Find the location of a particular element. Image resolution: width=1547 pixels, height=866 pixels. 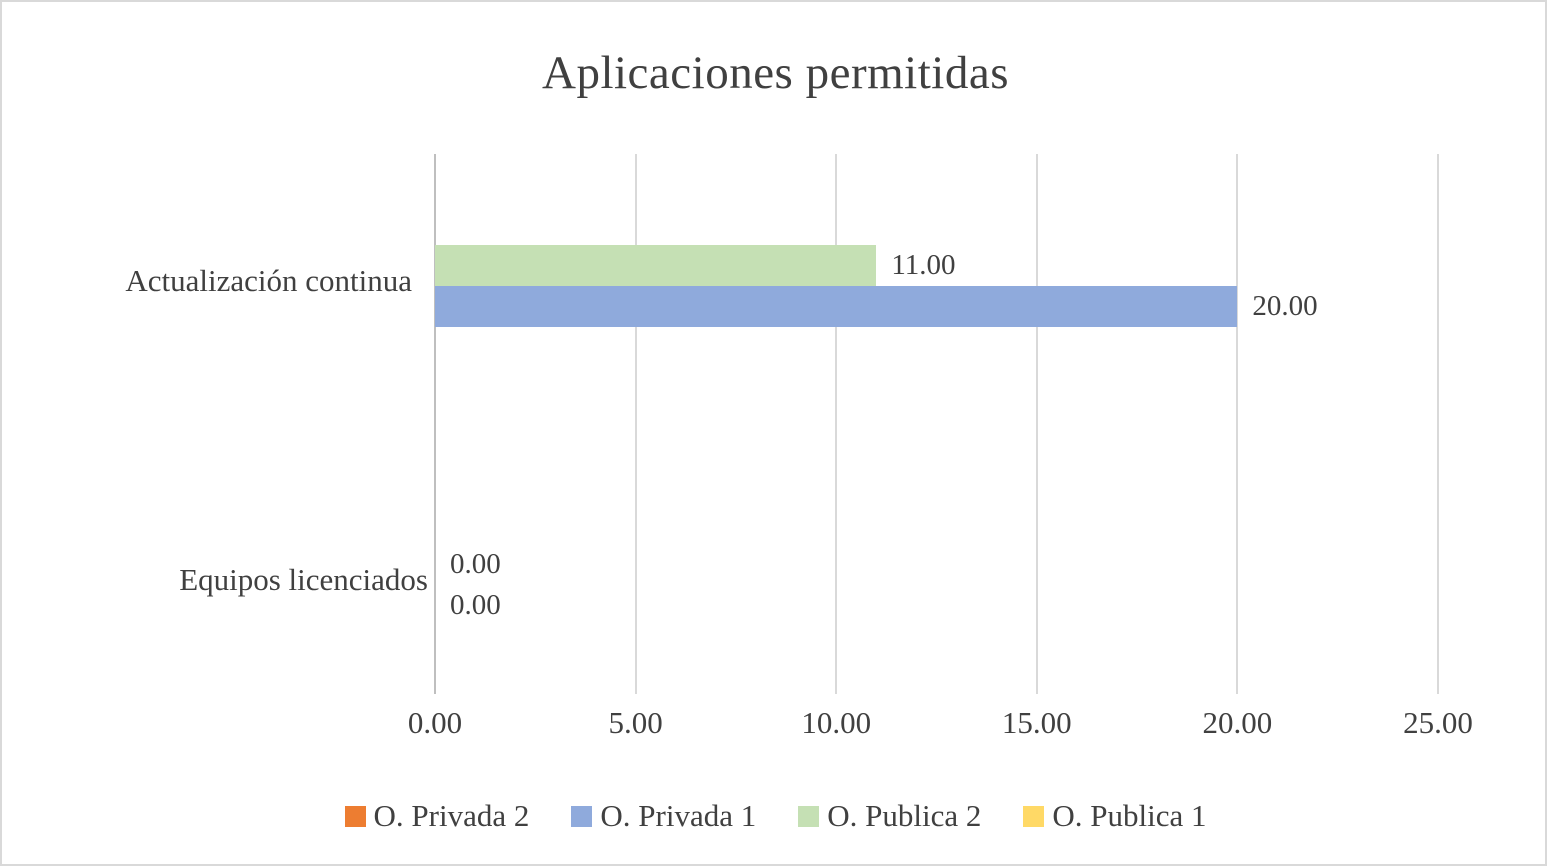

value-axis-line is located at coordinates (435, 424).